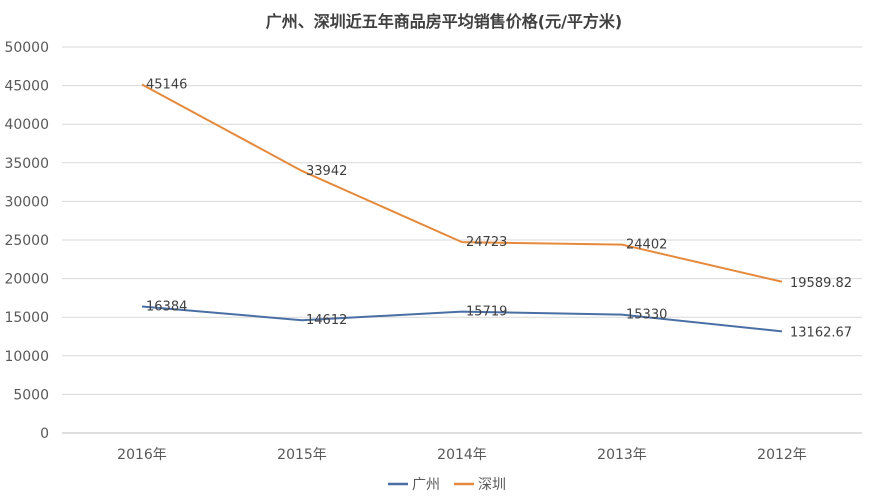 Image resolution: width=889 pixels, height=504 pixels. What do you see at coordinates (26, 87) in the screenshot?
I see `y-tick-label: 45000` at bounding box center [26, 87].